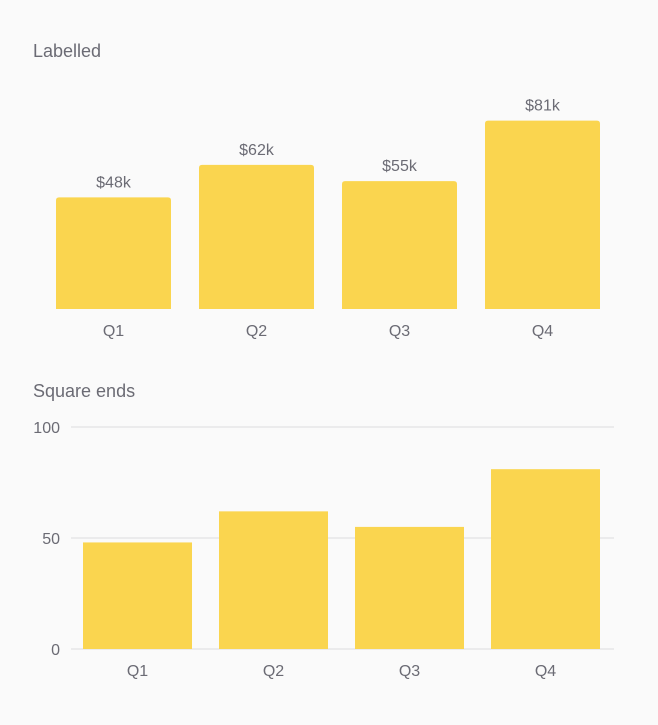  Describe the element at coordinates (55, 650) in the screenshot. I see `y-tick-label-0: 0` at that location.